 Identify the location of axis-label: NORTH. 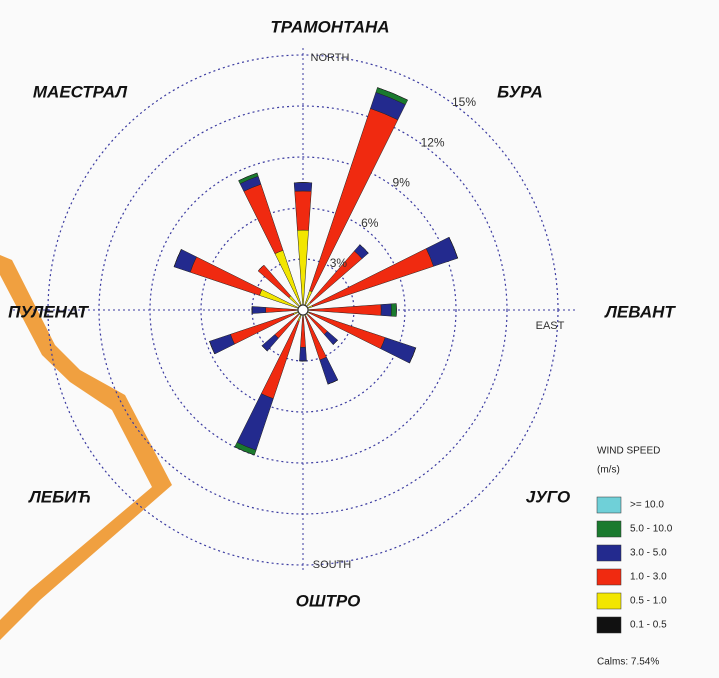
(330, 58).